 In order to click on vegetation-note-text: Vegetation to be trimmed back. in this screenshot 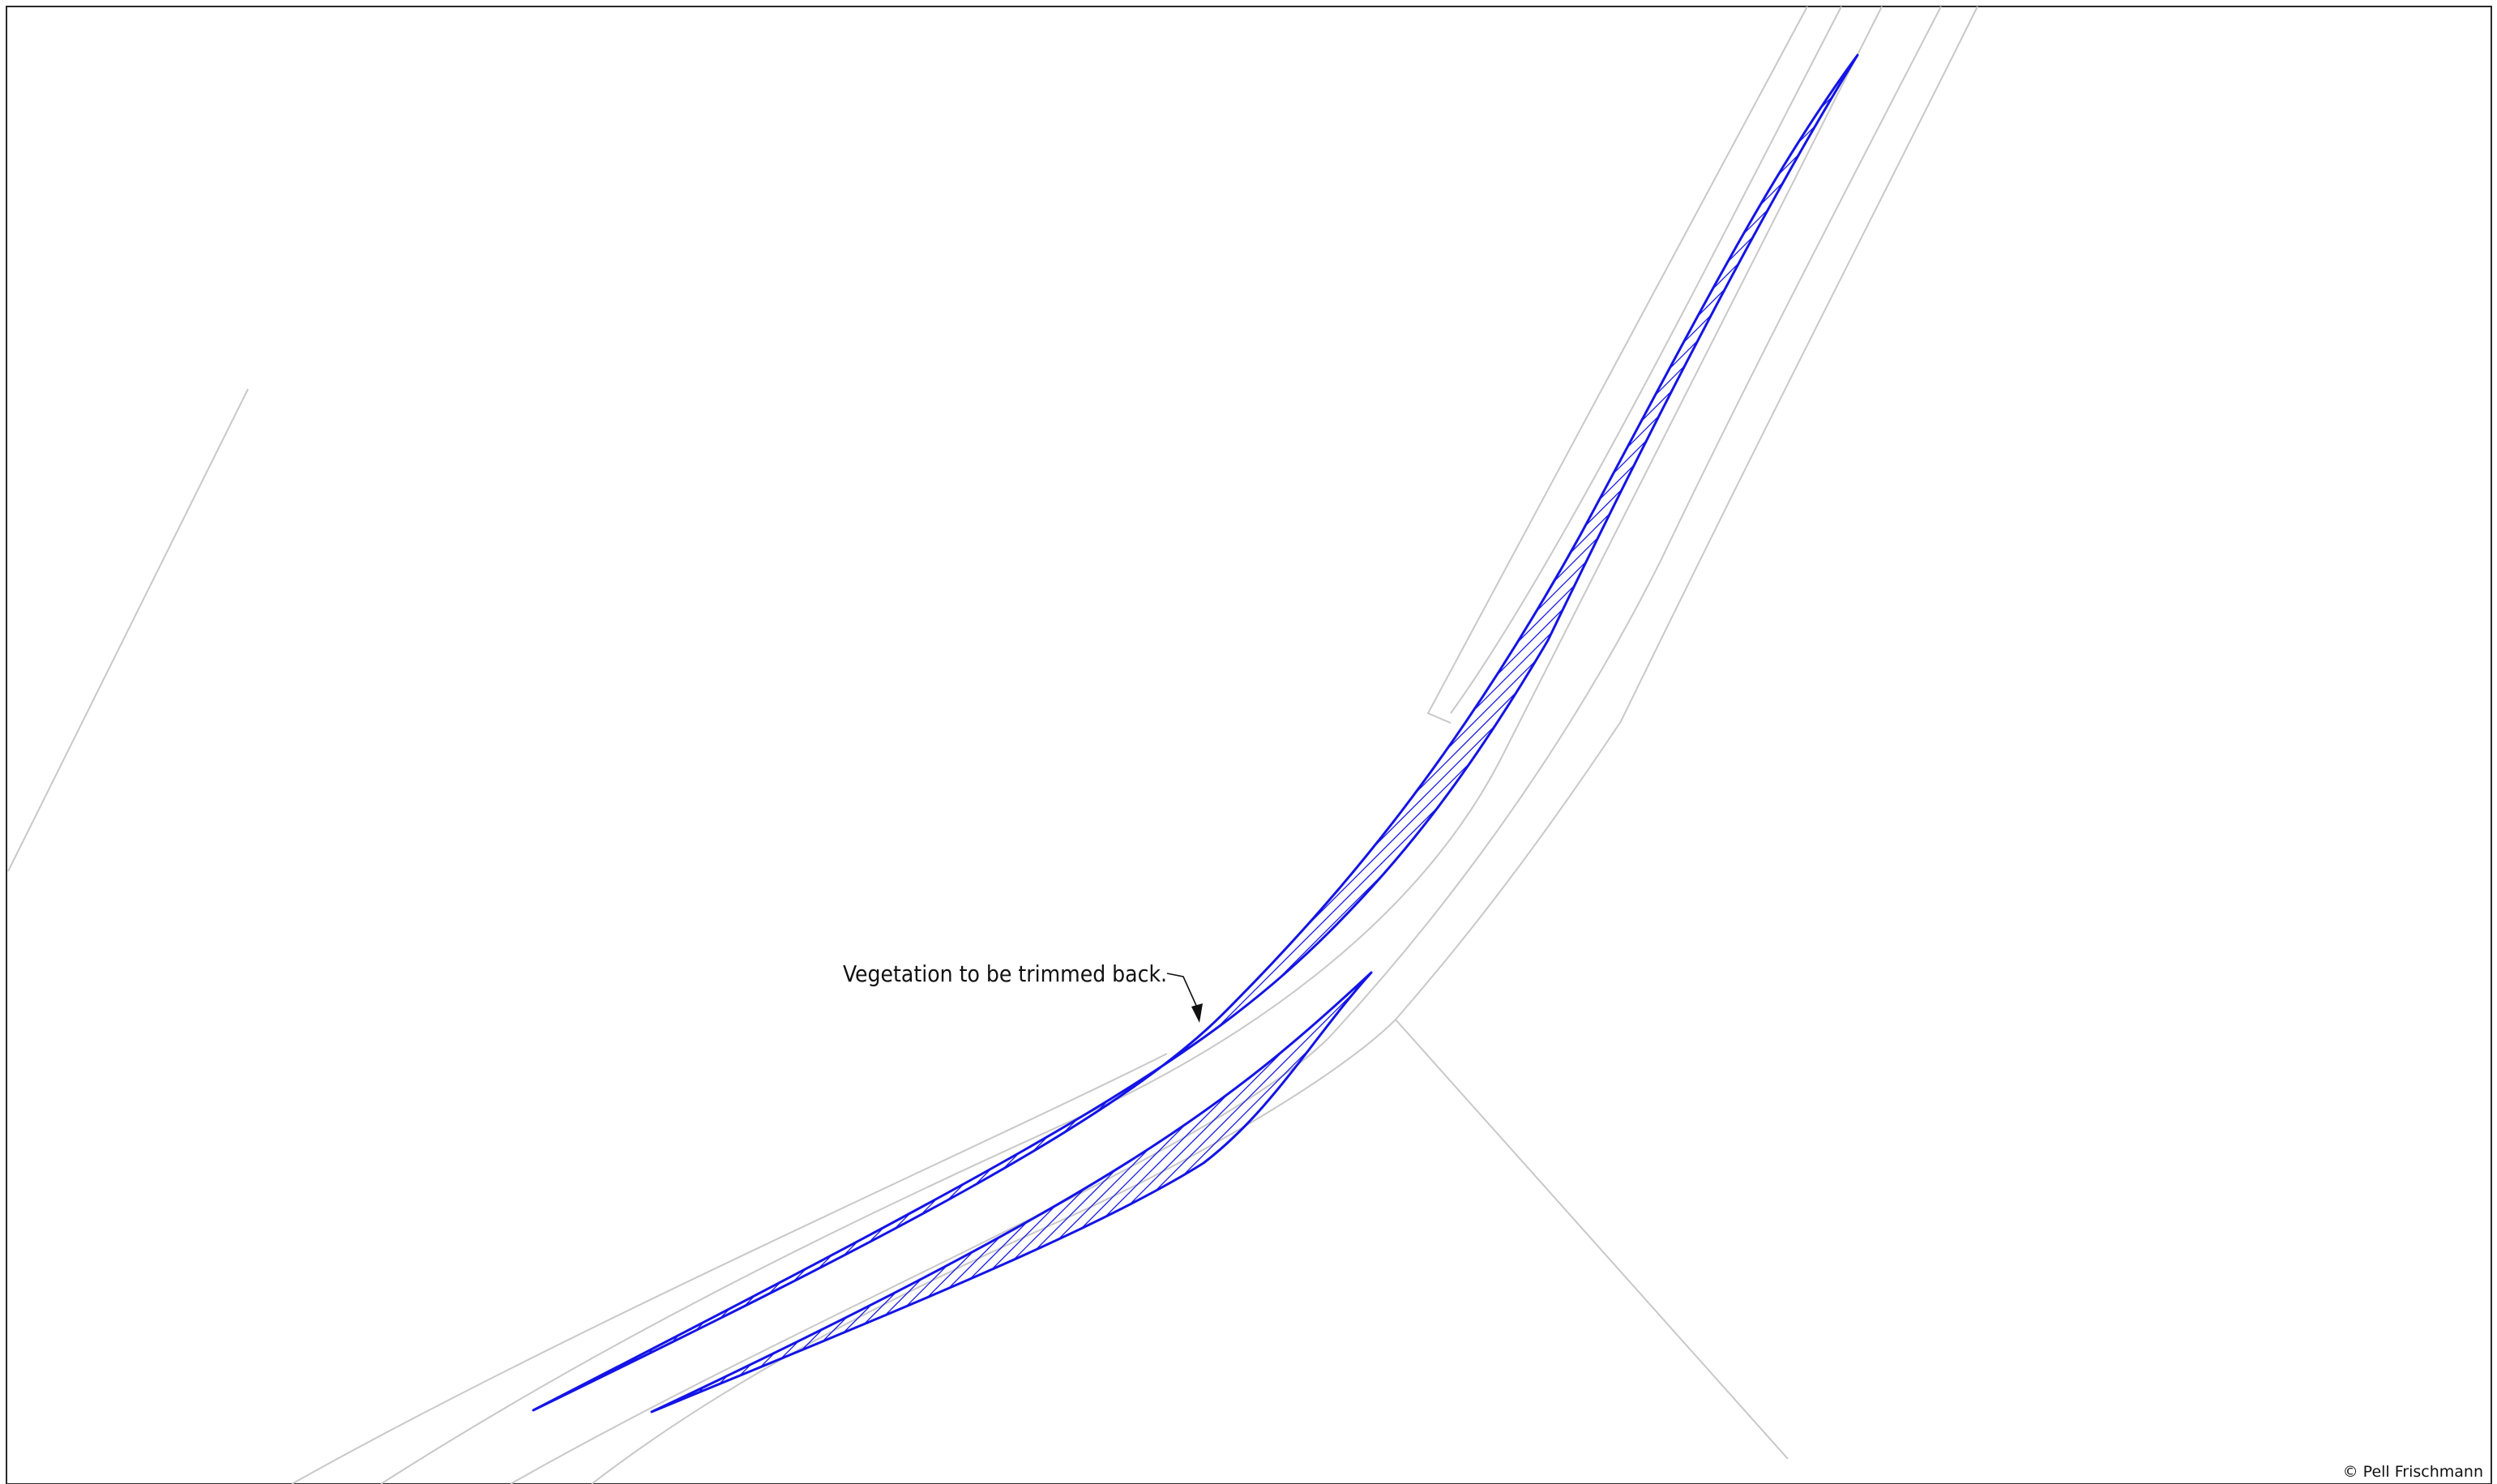, I will do `click(1005, 973)`.